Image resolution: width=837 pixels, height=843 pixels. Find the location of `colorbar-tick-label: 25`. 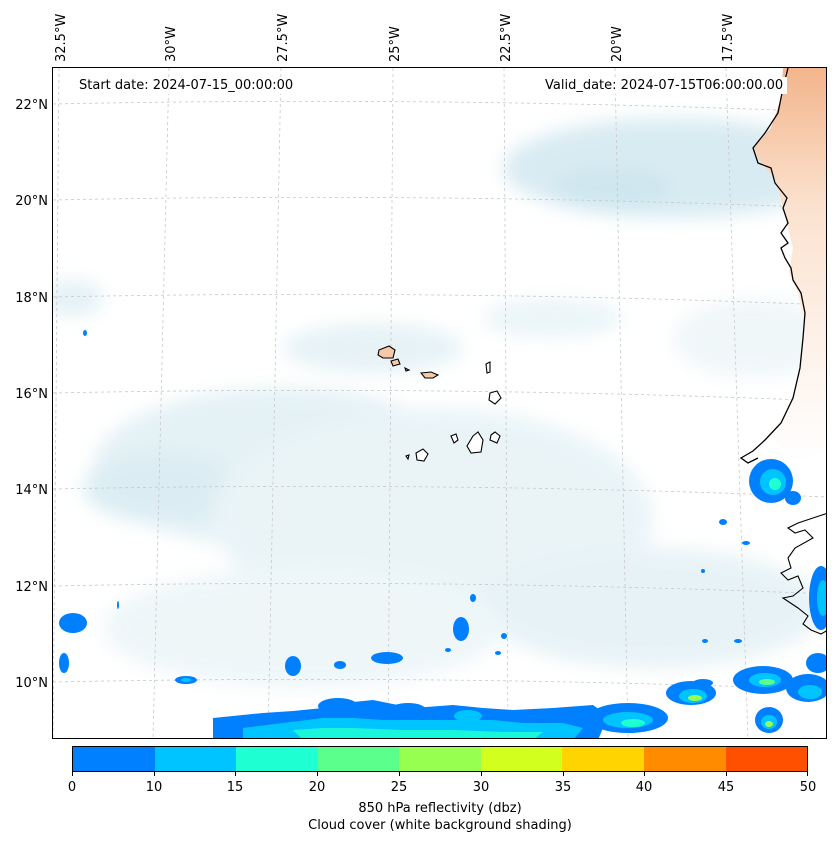

colorbar-tick-label: 25 is located at coordinates (399, 787).